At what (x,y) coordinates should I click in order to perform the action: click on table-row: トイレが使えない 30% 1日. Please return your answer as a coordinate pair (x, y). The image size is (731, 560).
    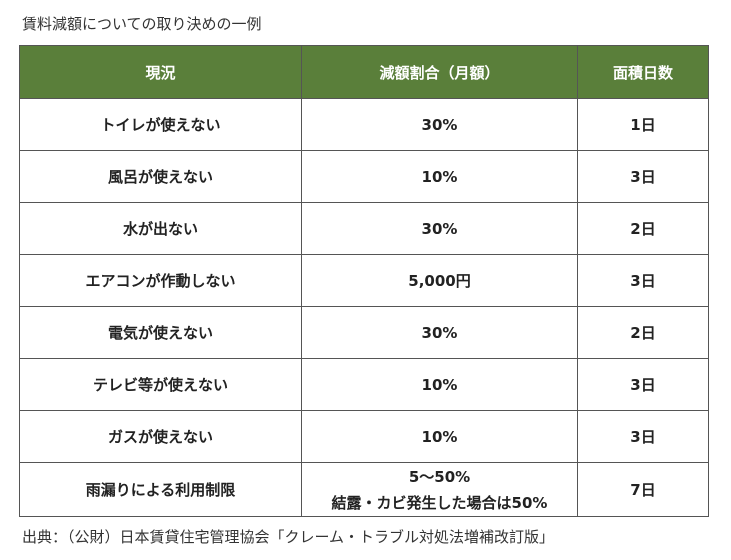
    Looking at the image, I should click on (364, 124).